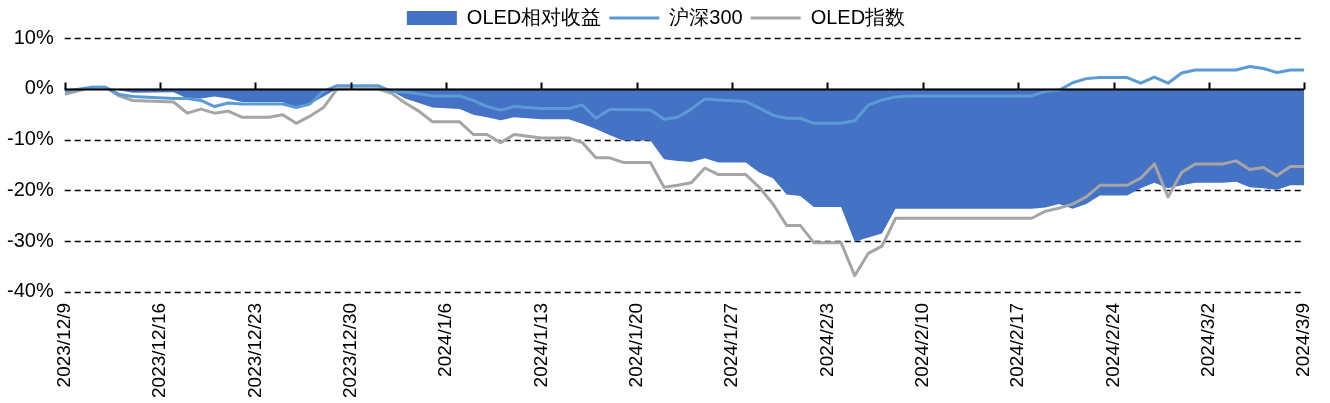 This screenshot has width=1330, height=403. I want to click on x-tick-label: 2023/12/30, so click(349, 350).